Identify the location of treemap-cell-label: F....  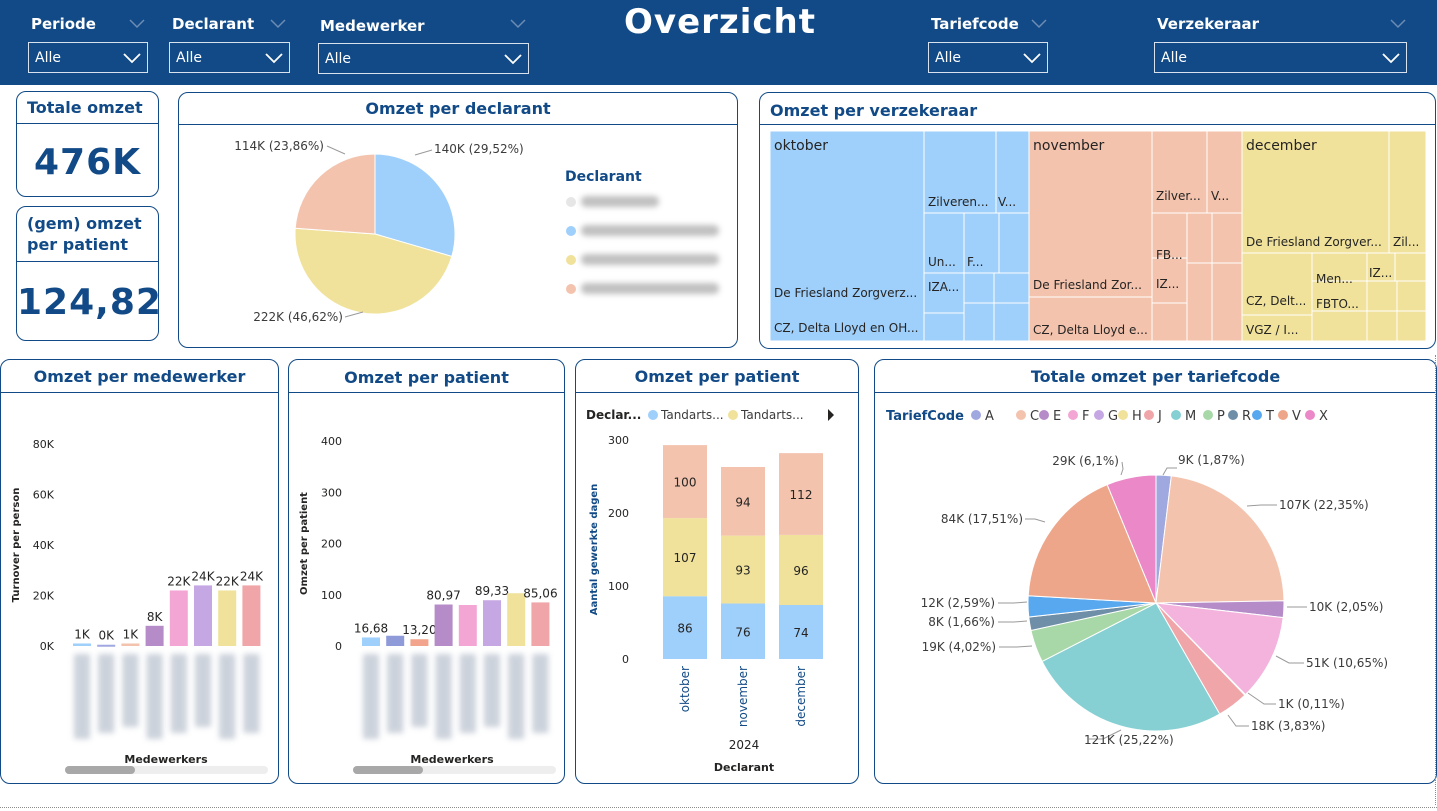
(975, 262).